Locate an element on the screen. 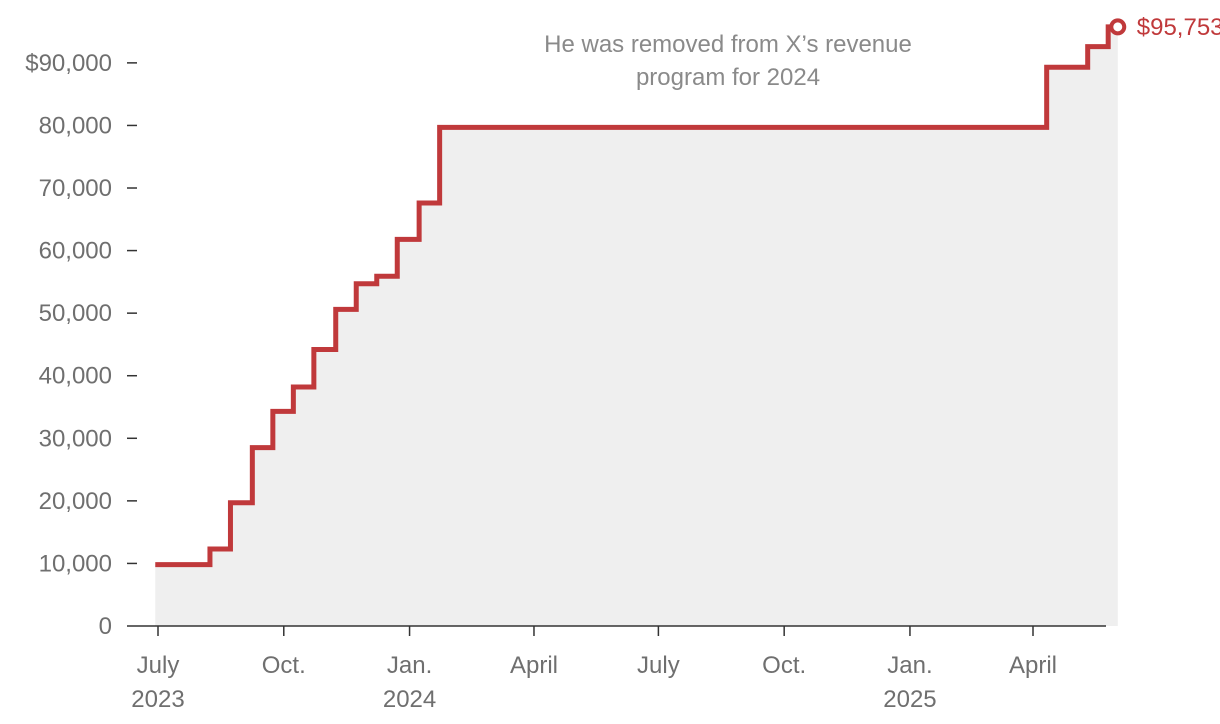 This screenshot has height=724, width=1220. y-tick-label: 30,000 is located at coordinates (75, 438).